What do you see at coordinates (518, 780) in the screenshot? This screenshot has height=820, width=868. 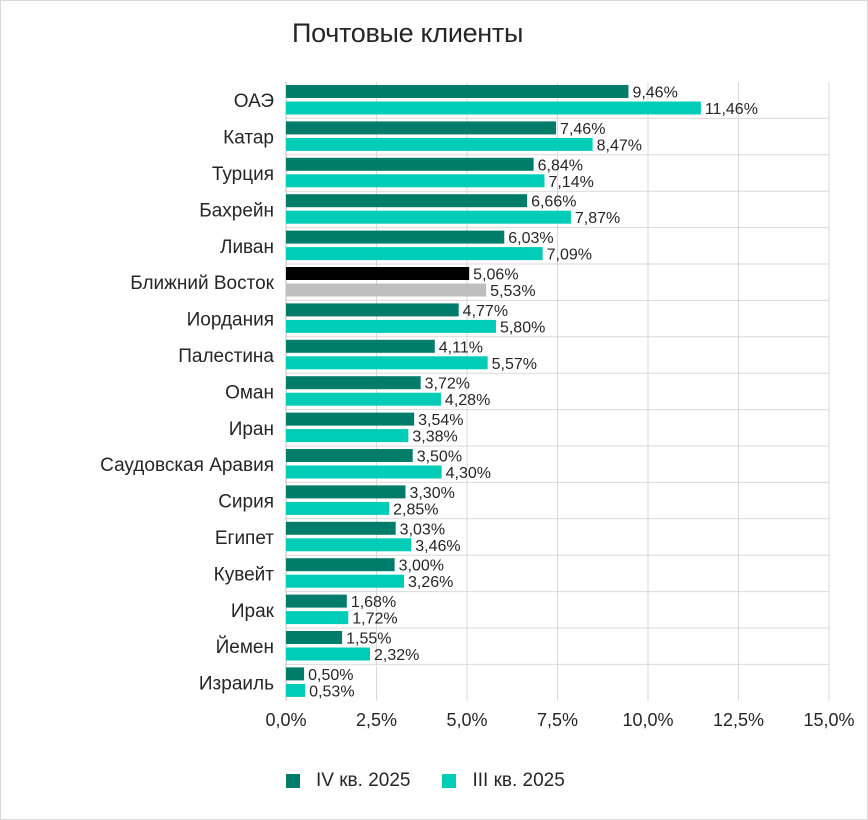 I see `legend-label-series-2: III кв. 2025` at bounding box center [518, 780].